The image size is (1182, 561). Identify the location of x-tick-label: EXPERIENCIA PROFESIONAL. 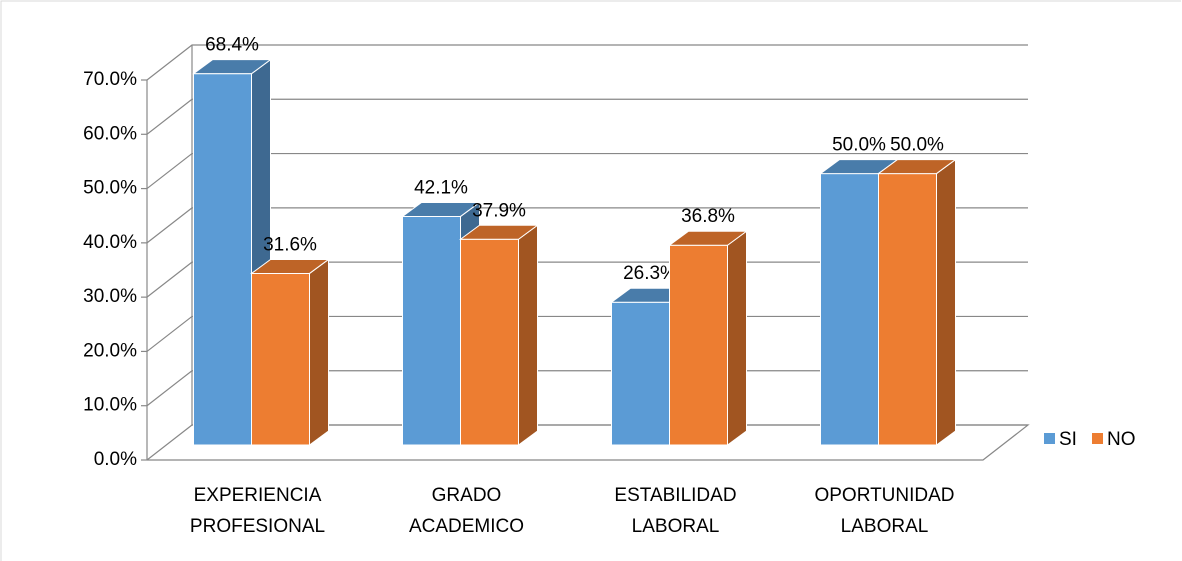
(257, 511).